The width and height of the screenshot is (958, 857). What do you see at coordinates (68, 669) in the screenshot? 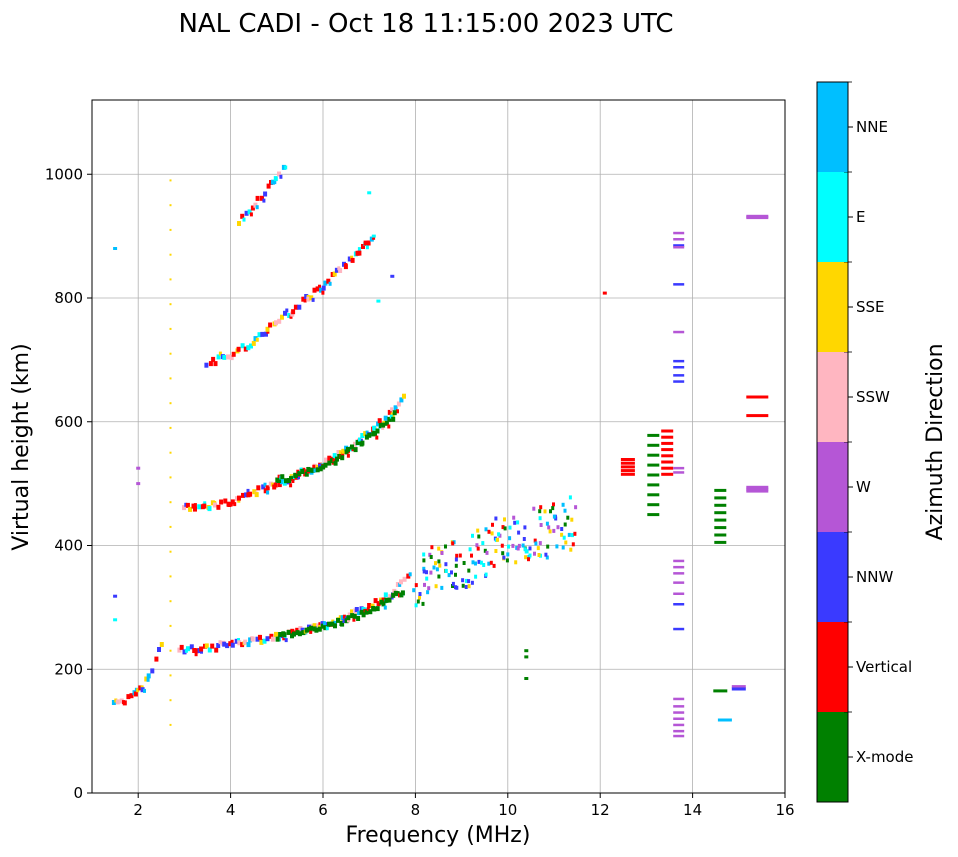
I see `y-tick-label: 200` at bounding box center [68, 669].